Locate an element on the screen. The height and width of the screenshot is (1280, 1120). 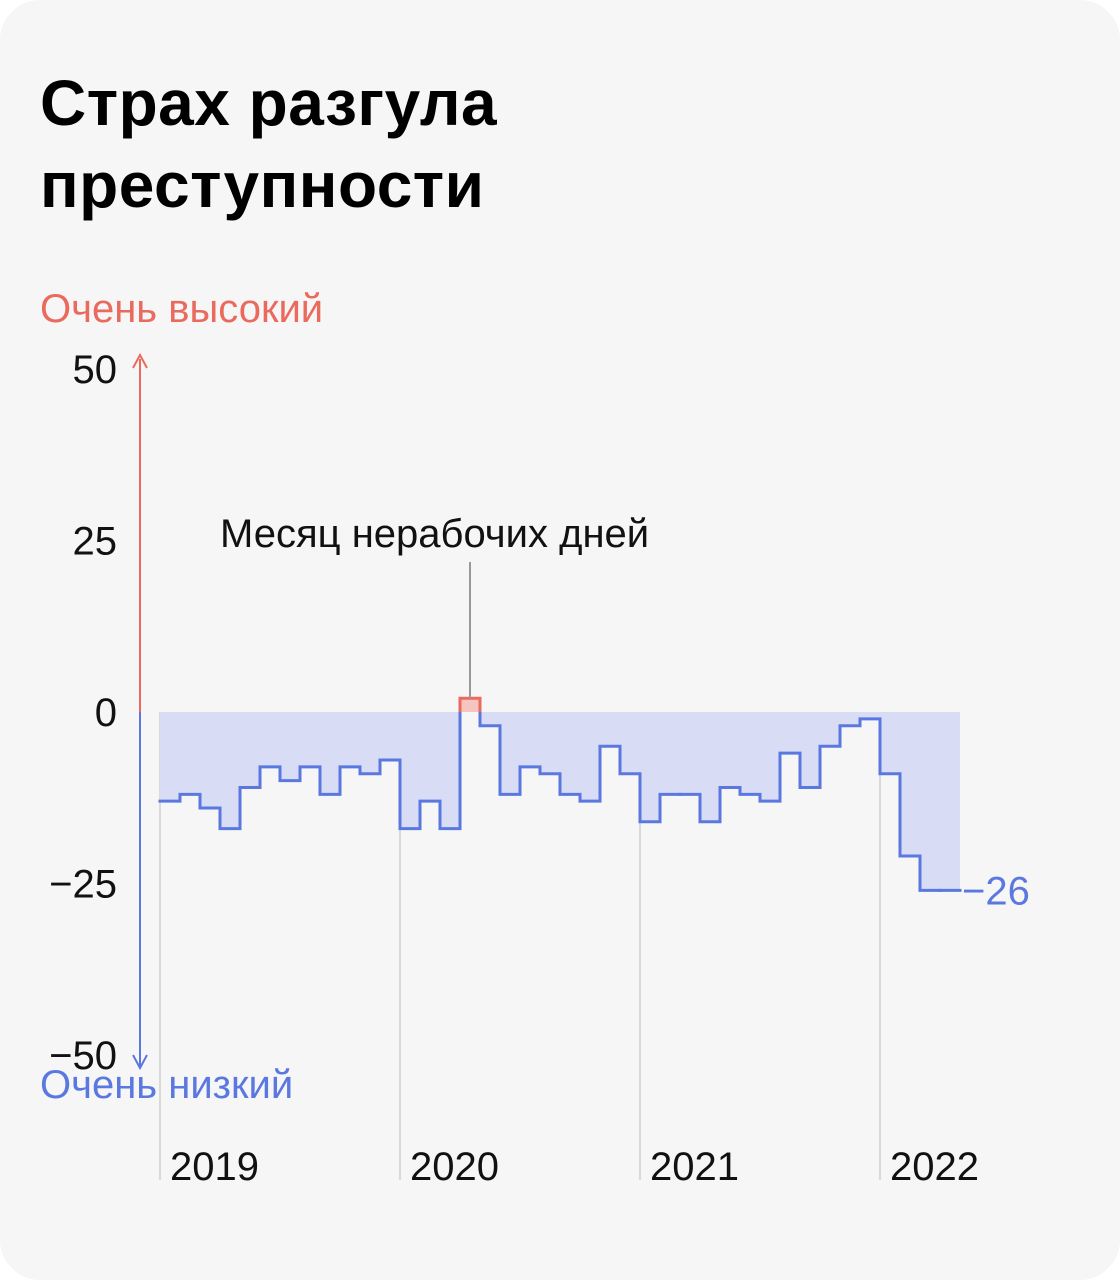
chart-title: Страх разгула преступности is located at coordinates (540, 144).